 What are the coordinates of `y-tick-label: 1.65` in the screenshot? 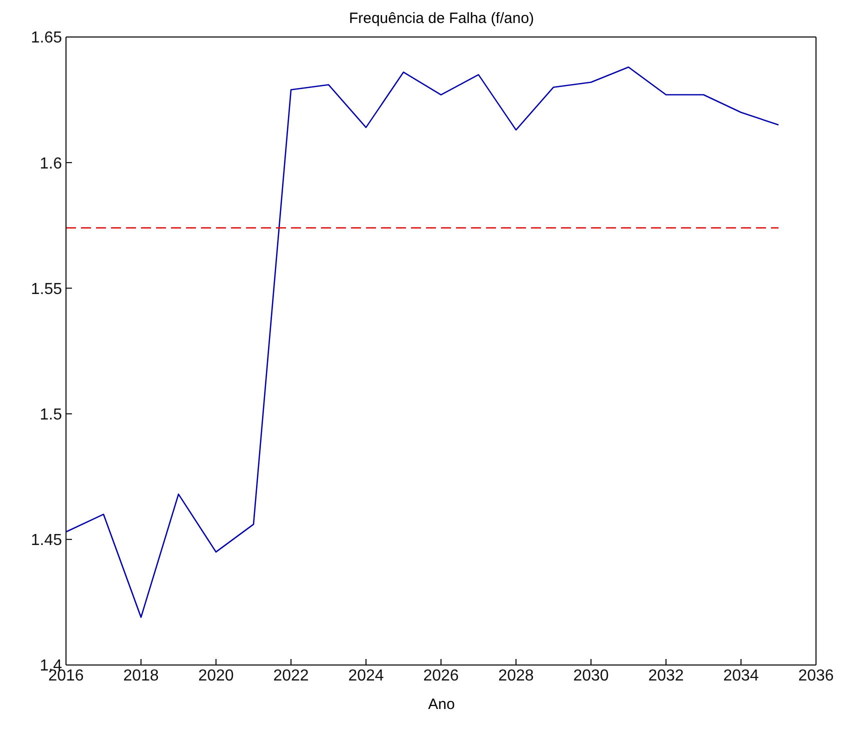 It's located at (46, 38).